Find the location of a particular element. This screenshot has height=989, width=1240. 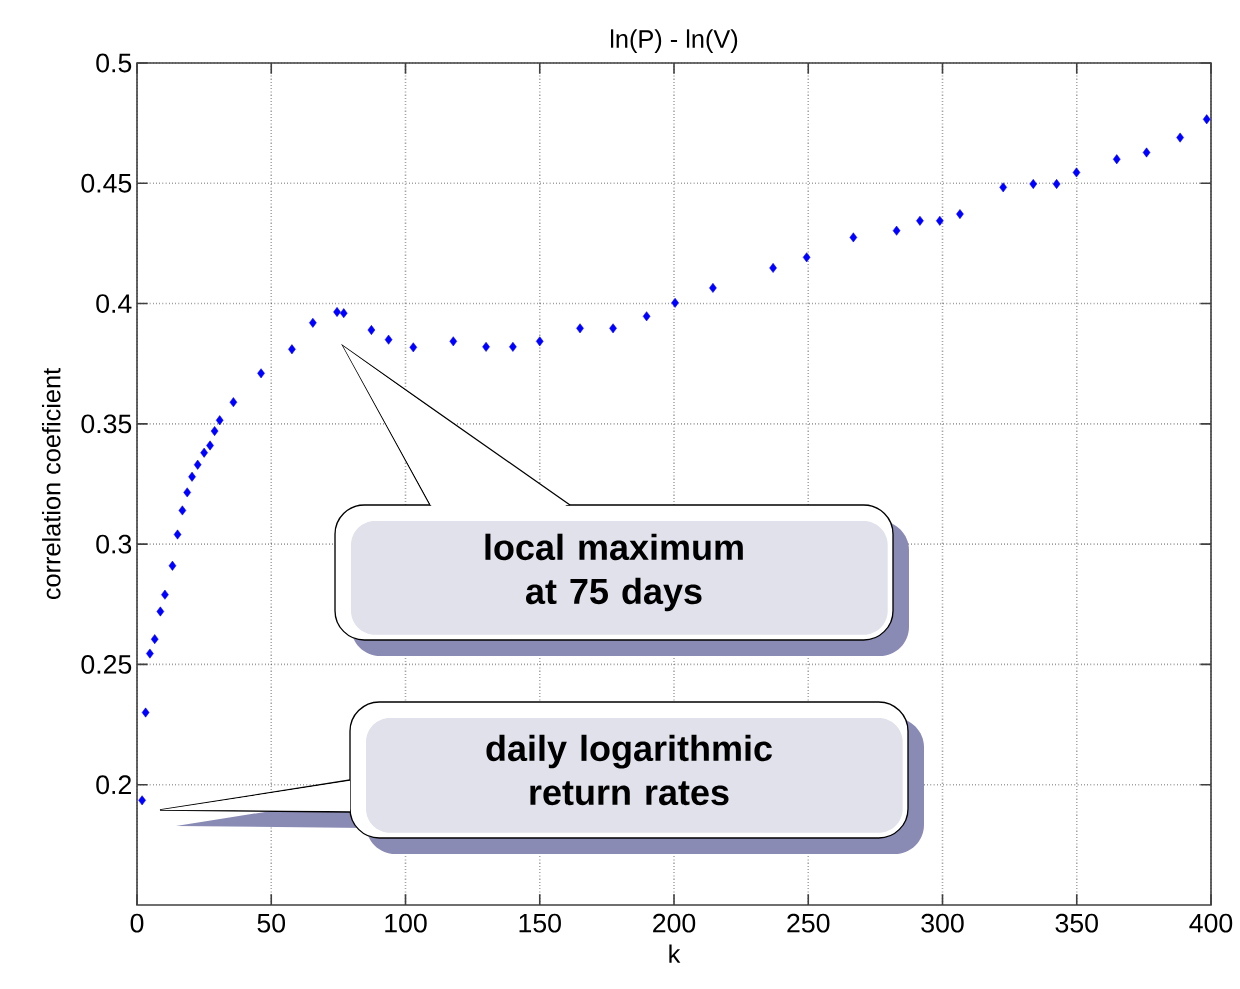

y-tick-label: 0.45 is located at coordinates (106, 183).